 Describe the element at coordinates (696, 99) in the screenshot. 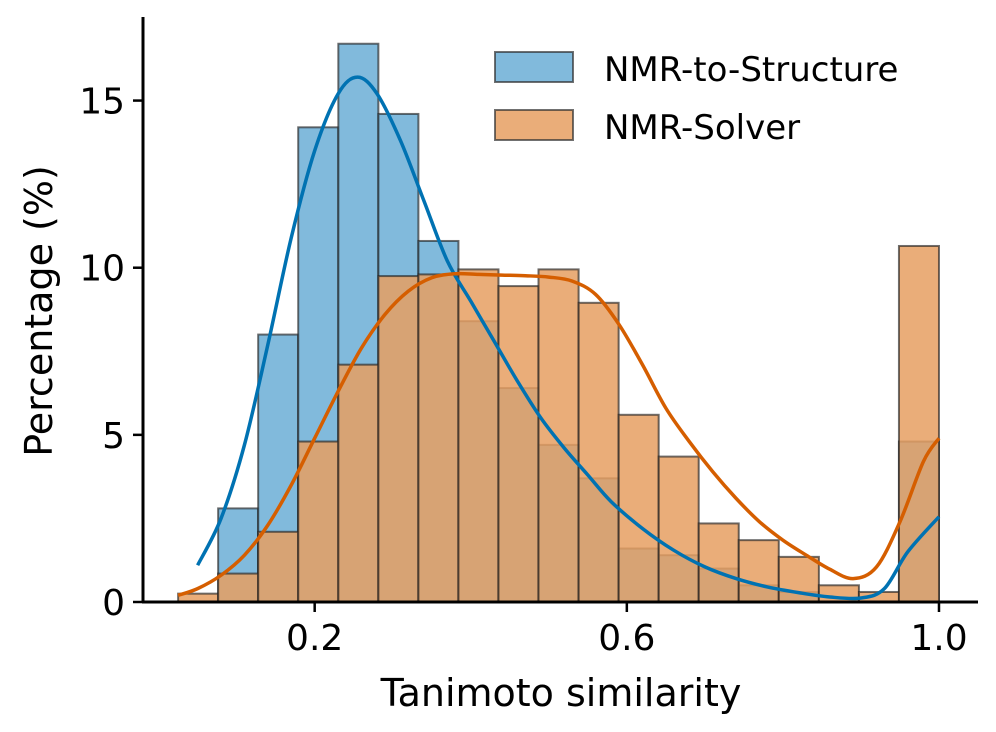

I see `legend: NMR-to-Structure NMR-Solver` at that location.